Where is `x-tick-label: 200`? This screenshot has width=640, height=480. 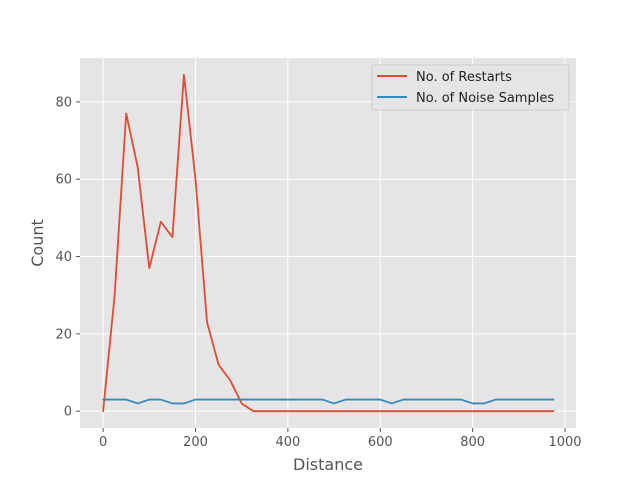 x-tick-label: 200 is located at coordinates (195, 442).